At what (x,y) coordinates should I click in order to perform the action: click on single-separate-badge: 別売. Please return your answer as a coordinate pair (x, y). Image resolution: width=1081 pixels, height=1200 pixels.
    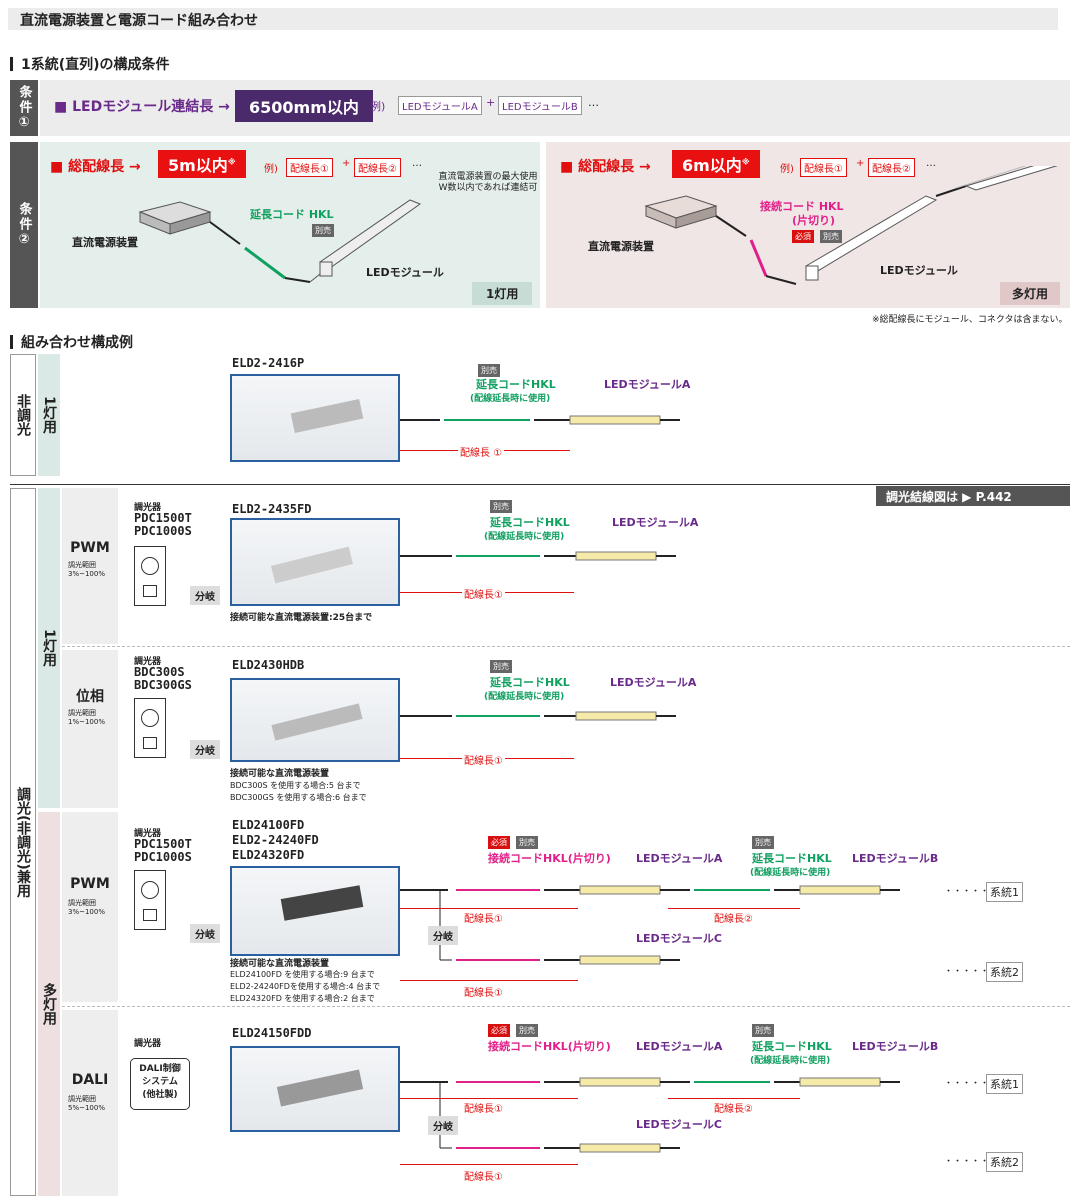
    Looking at the image, I should click on (323, 230).